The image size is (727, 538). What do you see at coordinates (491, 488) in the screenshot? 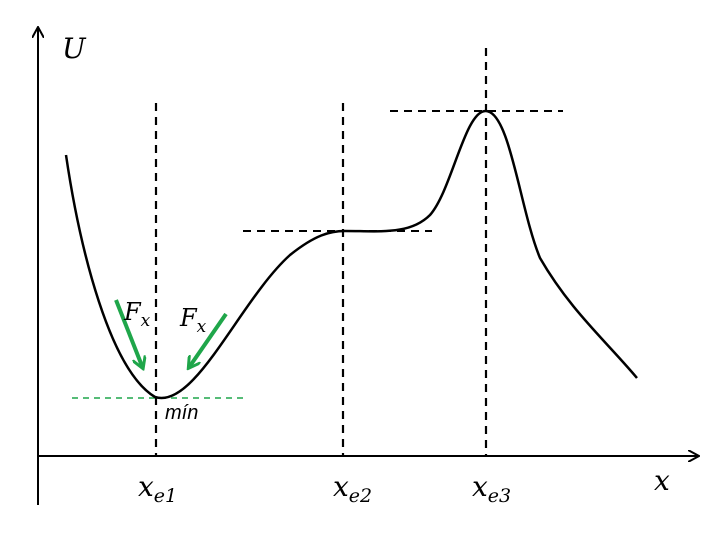
I see `equilibrium-label-e3: xe3` at bounding box center [491, 488].